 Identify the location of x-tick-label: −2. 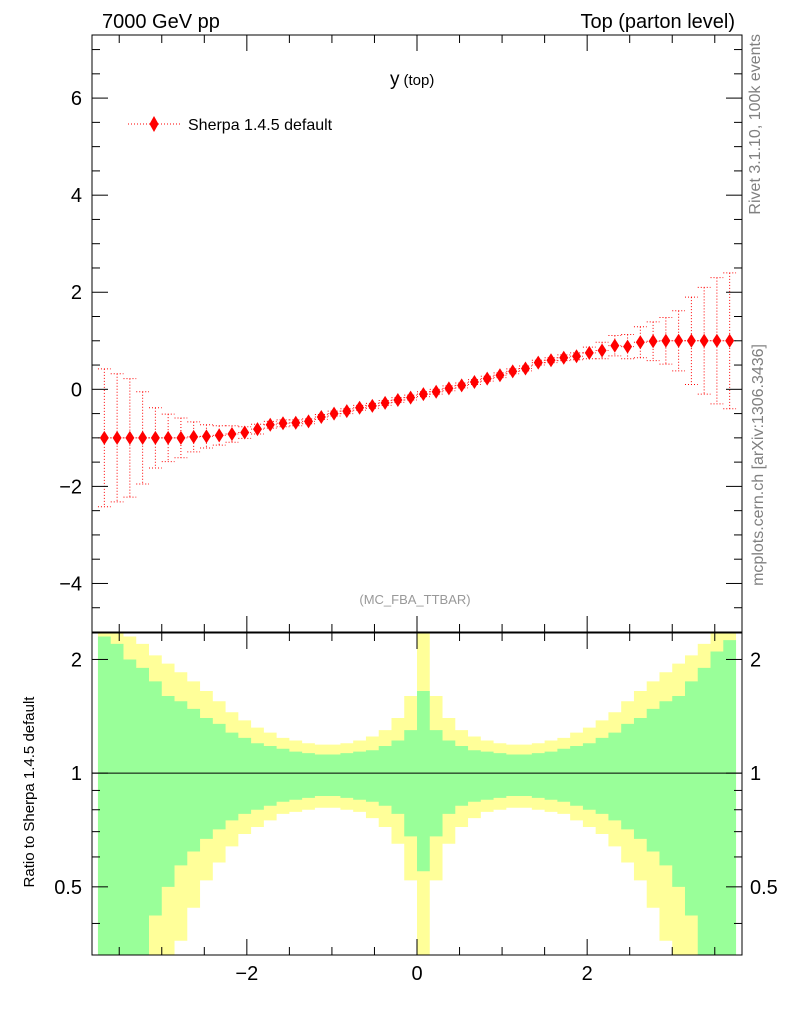
(246, 974).